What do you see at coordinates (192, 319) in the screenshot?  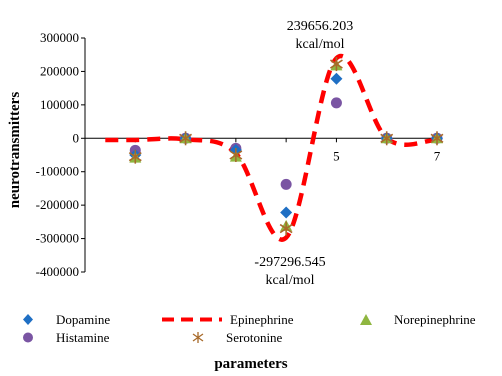 I see `dashed-line-icon` at bounding box center [192, 319].